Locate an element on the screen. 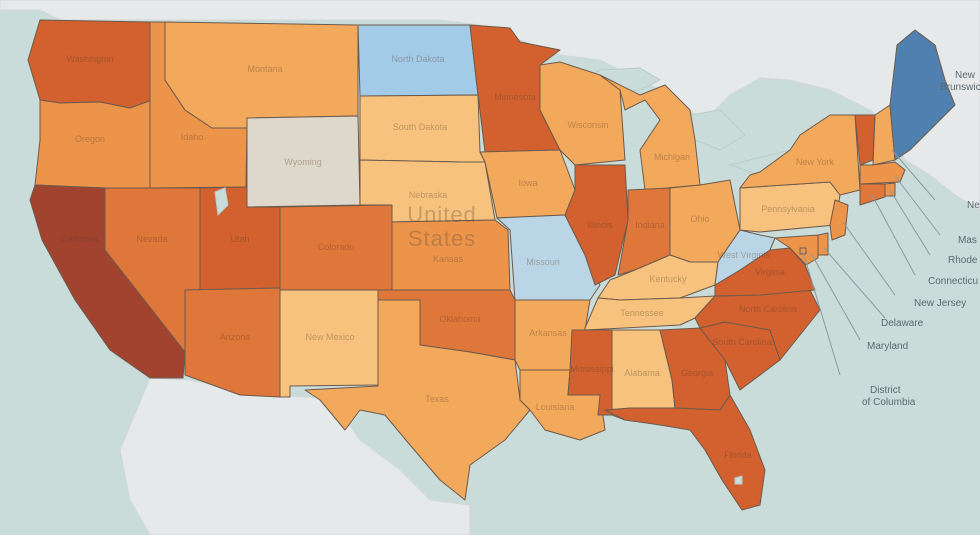 This screenshot has width=980, height=535. leader-district-of-columbia is located at coordinates (821, 313).